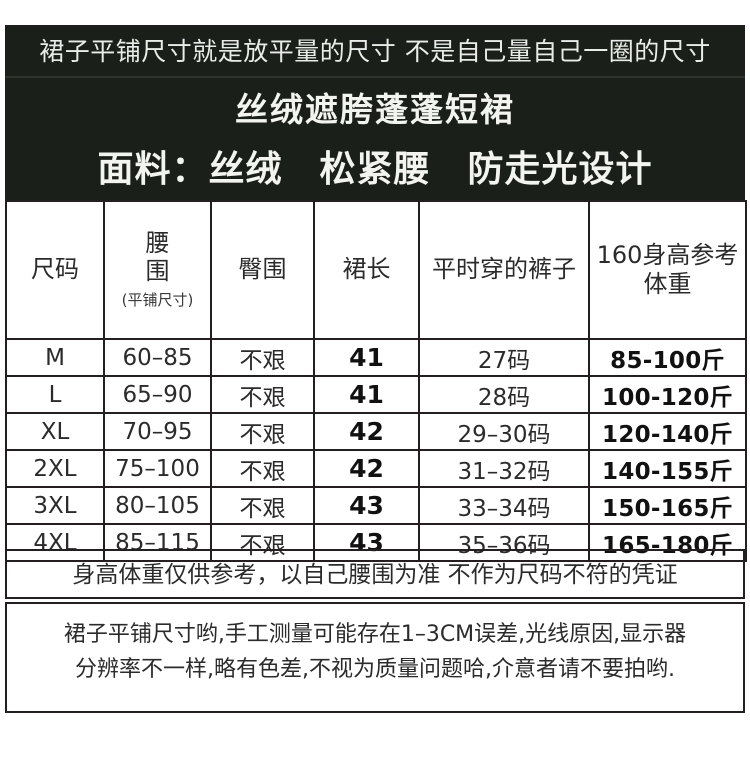  What do you see at coordinates (55, 394) in the screenshot?
I see `cell-size: L` at bounding box center [55, 394].